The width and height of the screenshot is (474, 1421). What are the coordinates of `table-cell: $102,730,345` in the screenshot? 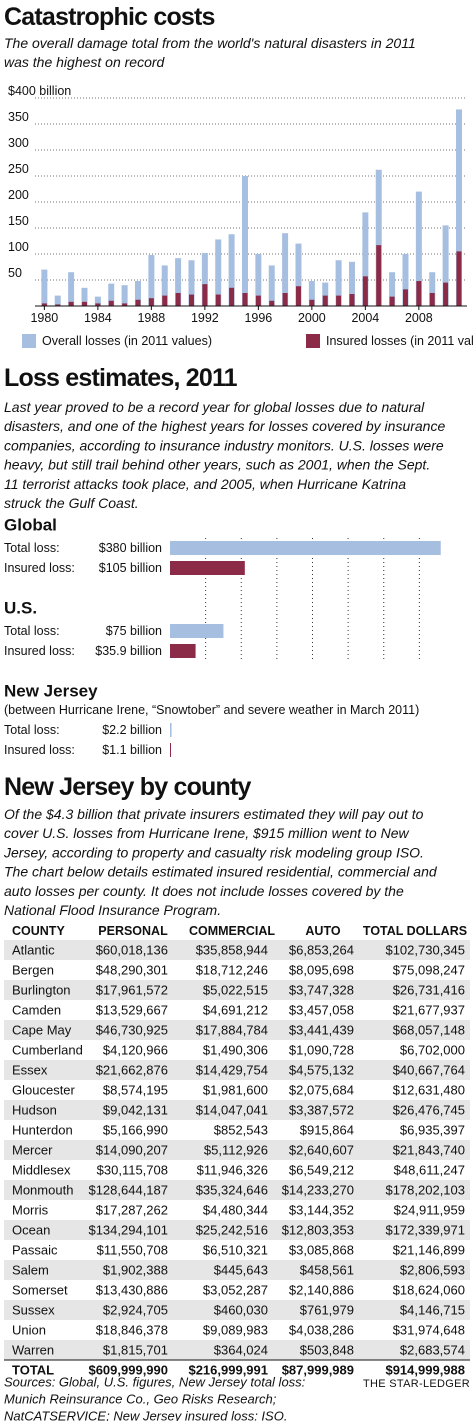 It's located at (425, 950).